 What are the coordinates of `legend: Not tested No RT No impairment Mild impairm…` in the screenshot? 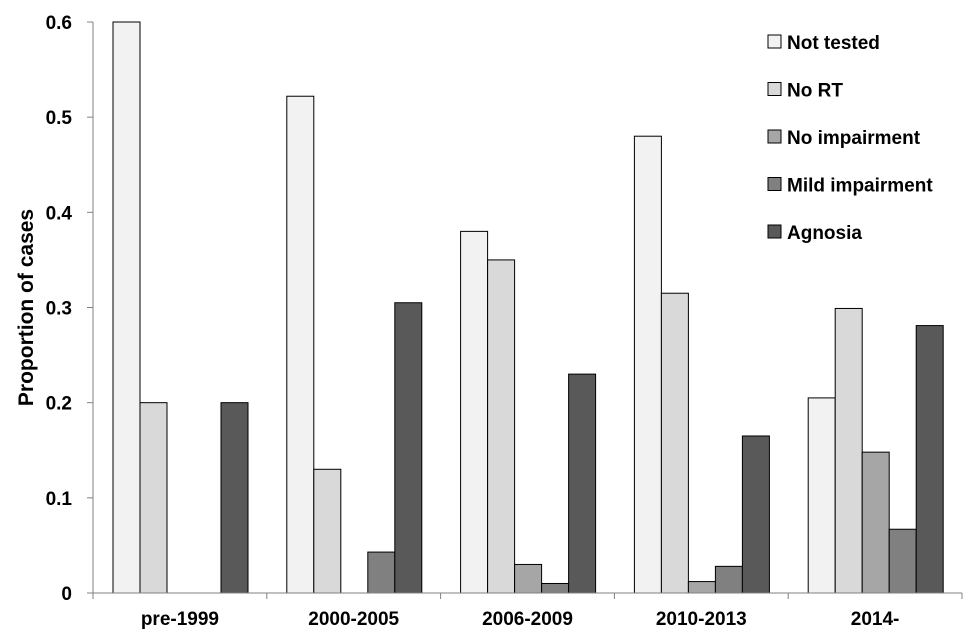 It's located at (850, 138).